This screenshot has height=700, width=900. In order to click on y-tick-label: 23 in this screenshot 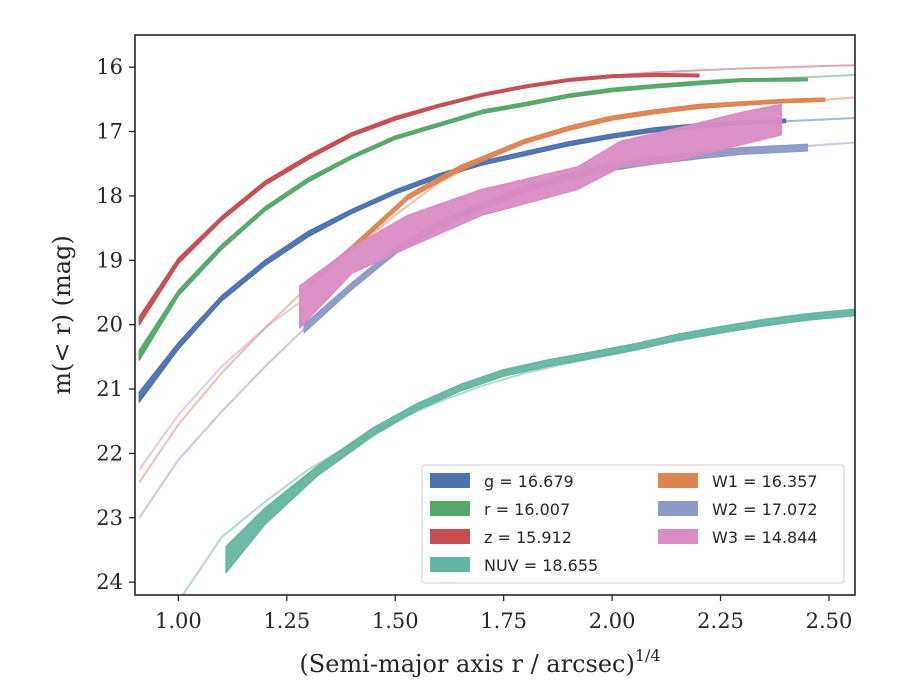, I will do `click(109, 518)`.